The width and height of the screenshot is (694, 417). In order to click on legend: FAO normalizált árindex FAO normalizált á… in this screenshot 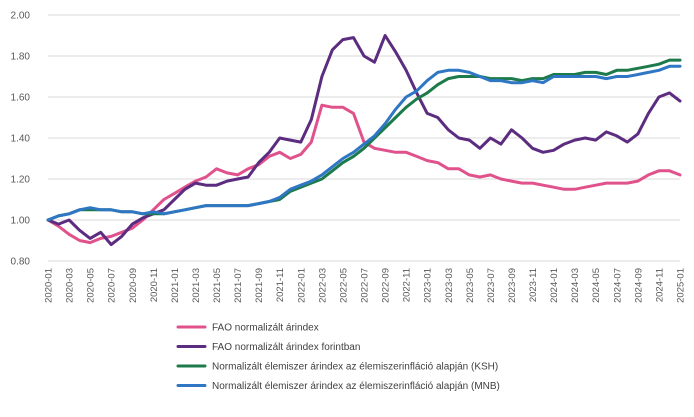, I will do `click(338, 357)`.